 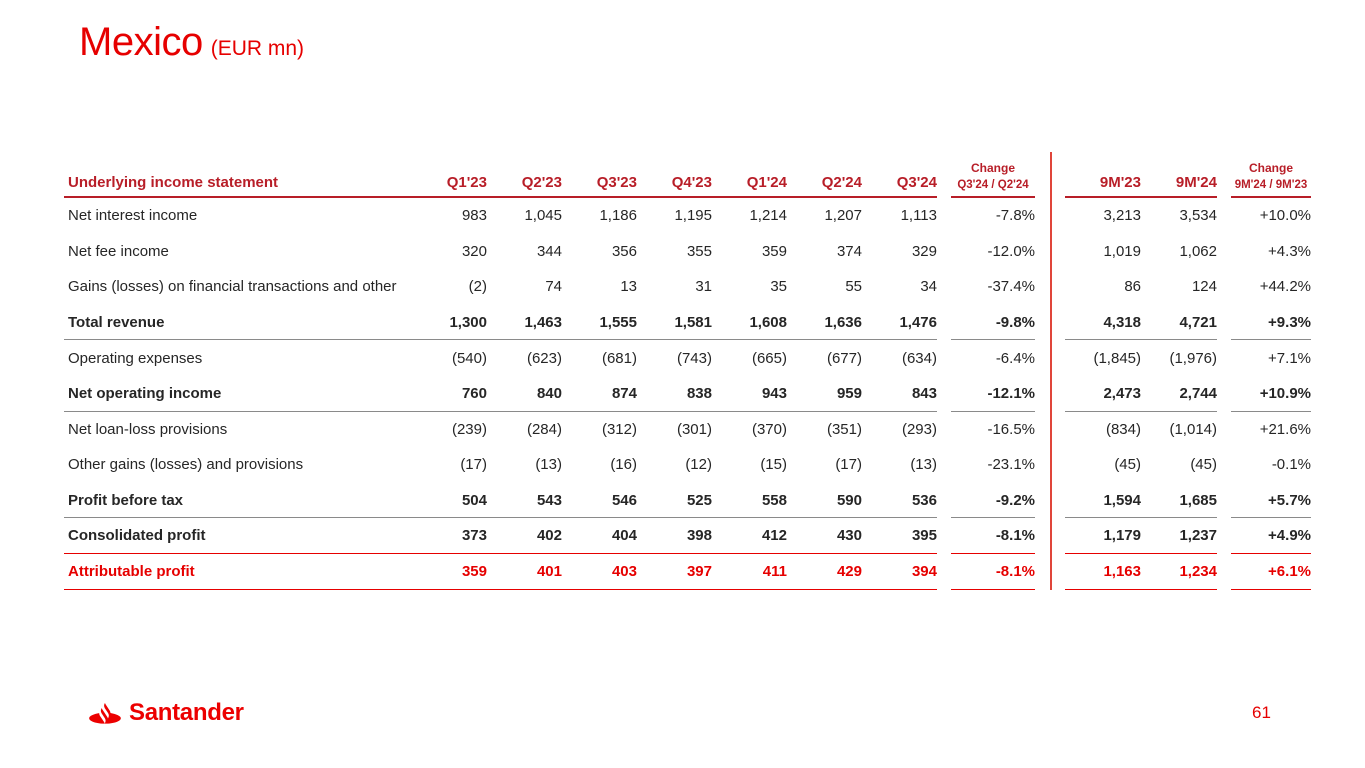 What do you see at coordinates (824, 501) in the screenshot?
I see `cell-quarter-value: 590` at bounding box center [824, 501].